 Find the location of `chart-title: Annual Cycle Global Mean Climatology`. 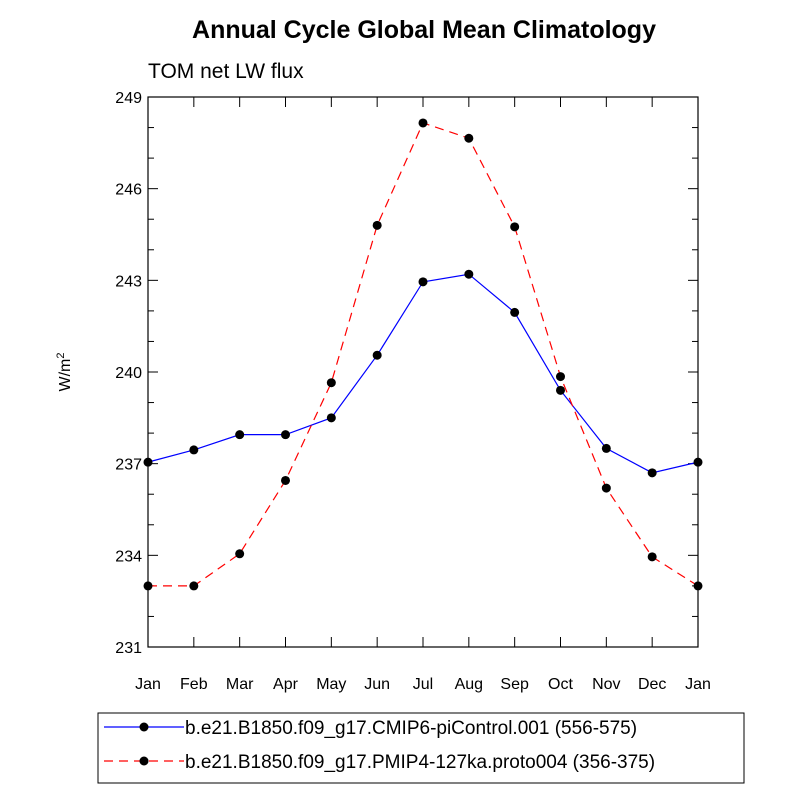

chart-title: Annual Cycle Global Mean Climatology is located at coordinates (424, 30).